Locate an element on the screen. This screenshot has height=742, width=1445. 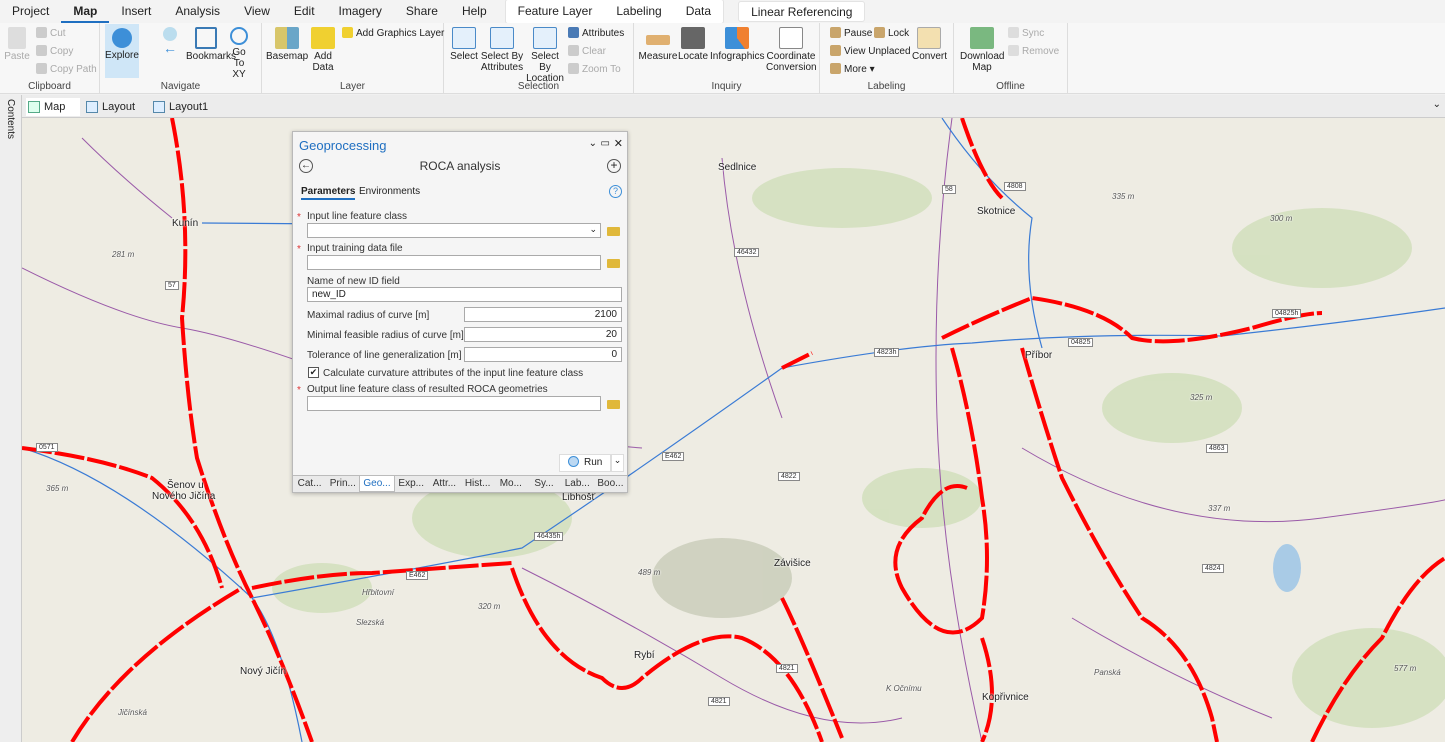
new-id-field-input: new_ID is located at coordinates (464, 294).